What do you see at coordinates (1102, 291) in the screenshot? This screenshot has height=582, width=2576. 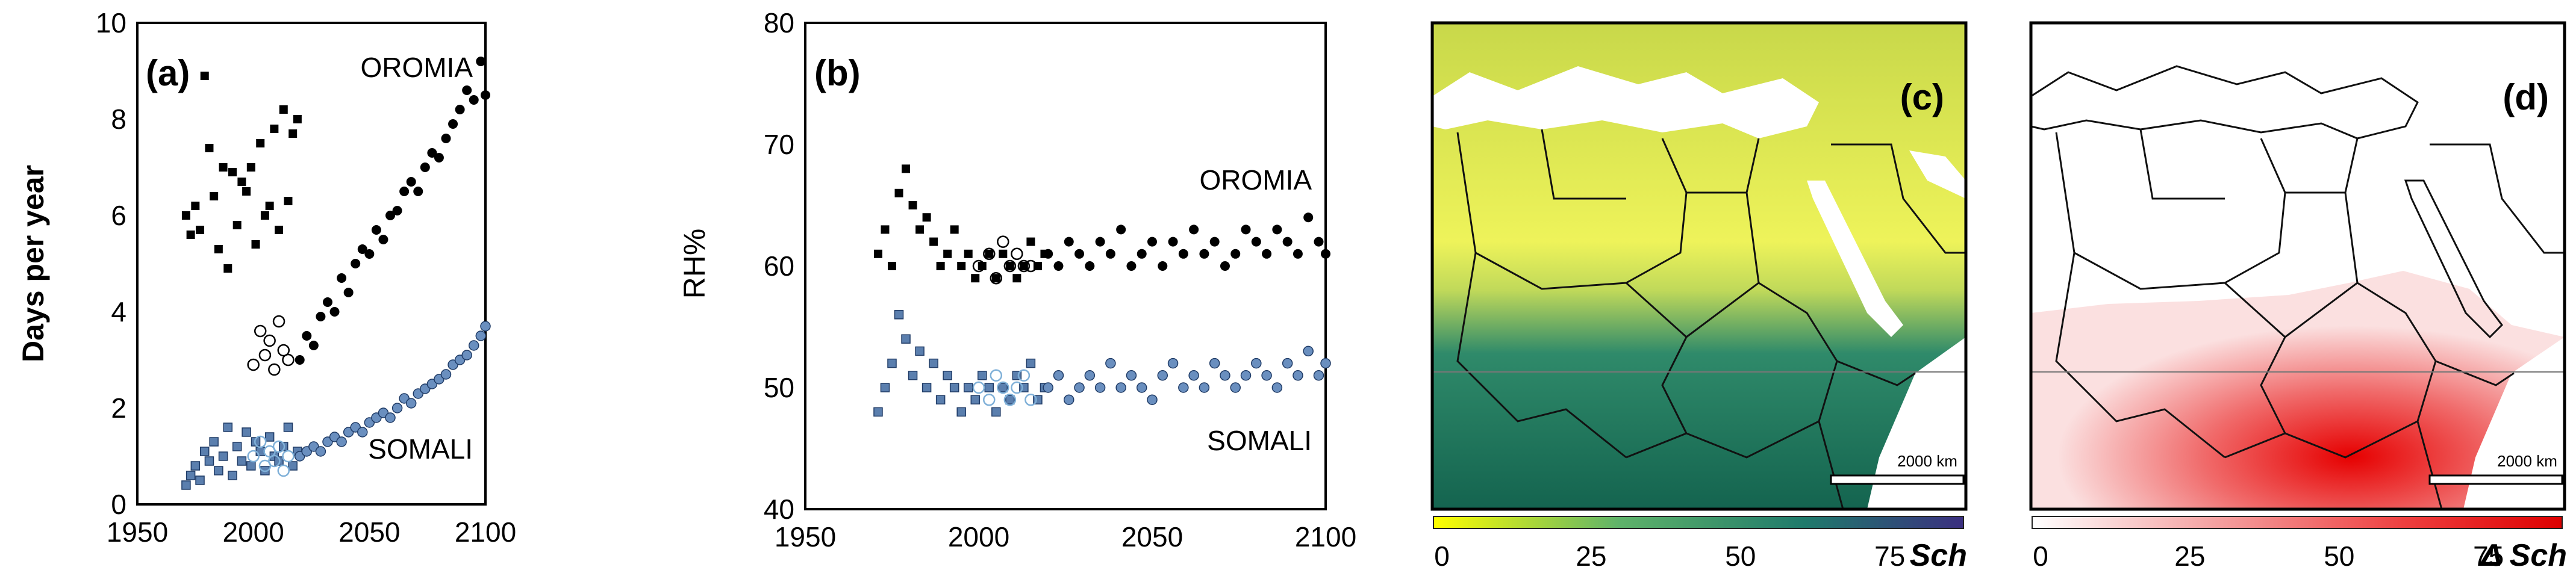 I see `panel-b-points` at bounding box center [1102, 291].